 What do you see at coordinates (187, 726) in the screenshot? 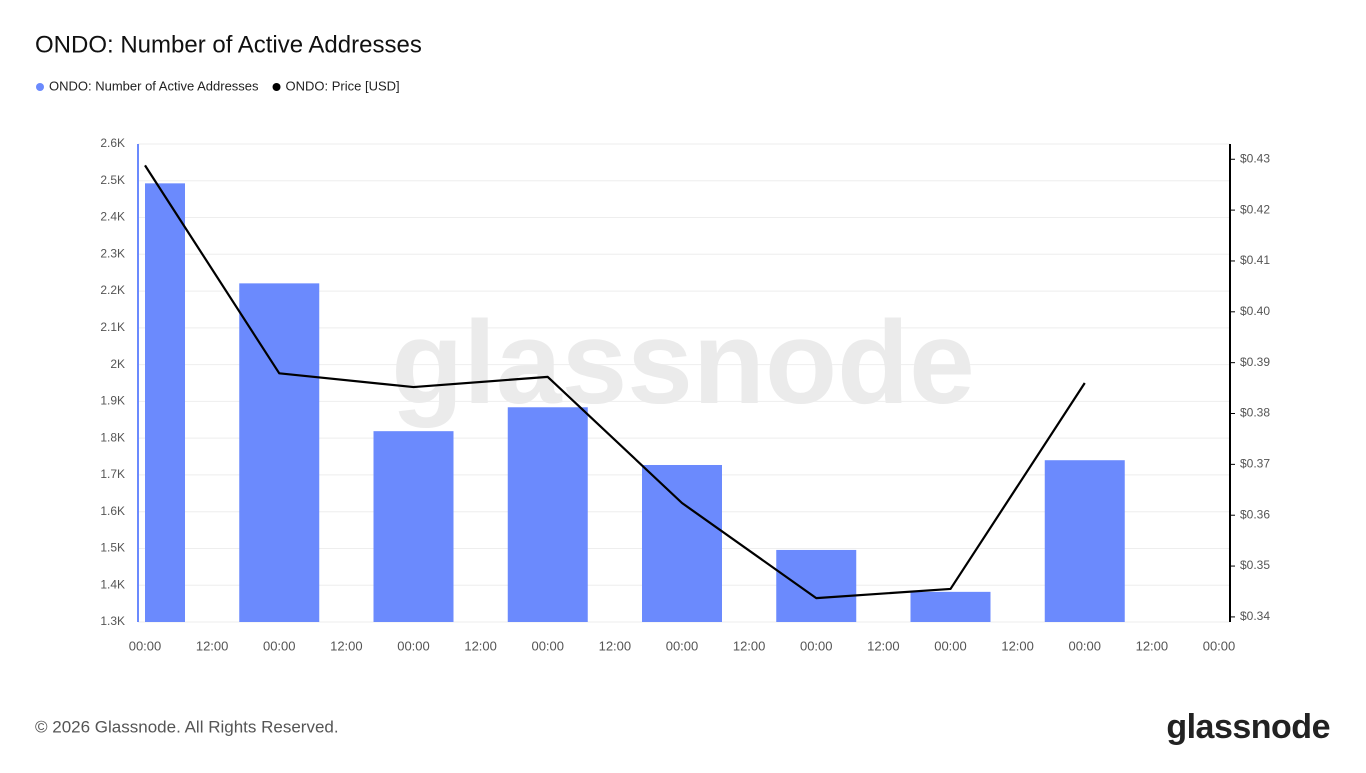
I see `footer: © 2026 Glassnode. All Rights Reserved.` at bounding box center [187, 726].